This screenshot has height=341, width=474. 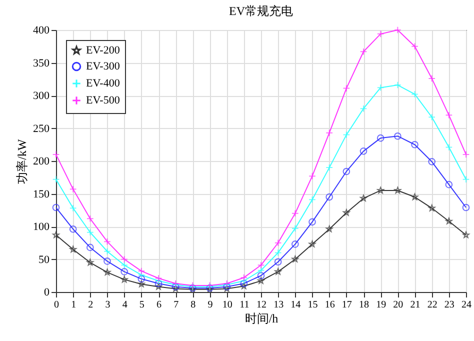 I want to click on x-tick-label: 7, so click(x=176, y=305).